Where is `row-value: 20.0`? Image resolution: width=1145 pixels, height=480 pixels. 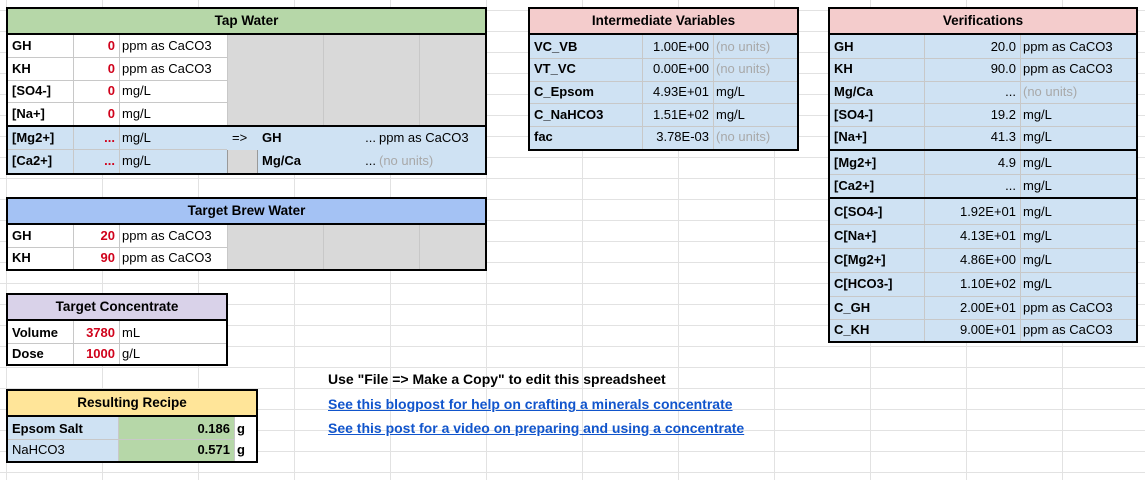
row-value: 20.0 is located at coordinates (1003, 46).